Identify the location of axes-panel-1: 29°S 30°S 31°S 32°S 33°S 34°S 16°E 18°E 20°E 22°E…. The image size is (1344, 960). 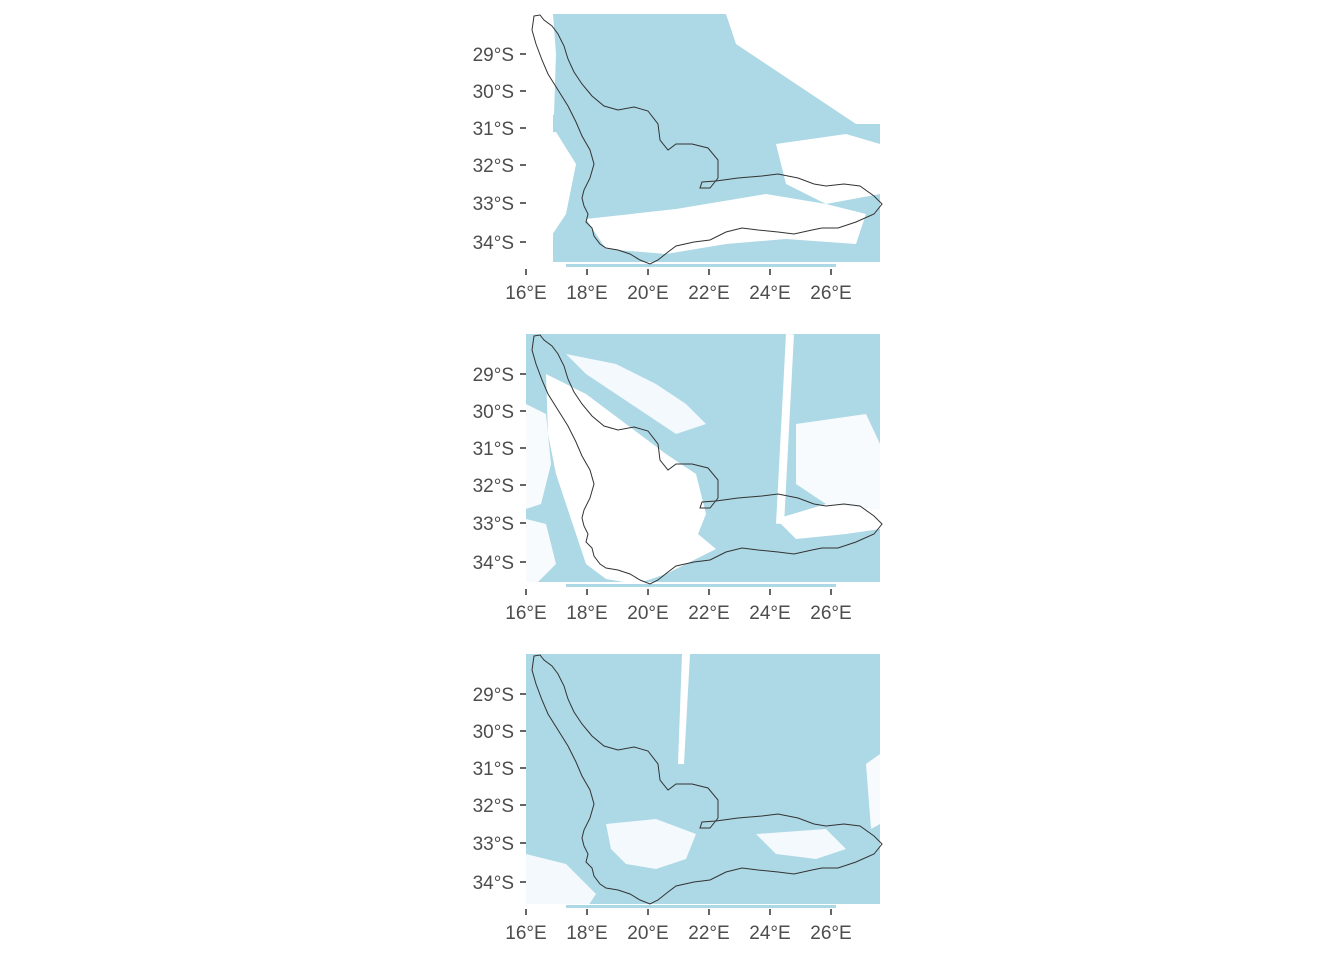
(662, 174).